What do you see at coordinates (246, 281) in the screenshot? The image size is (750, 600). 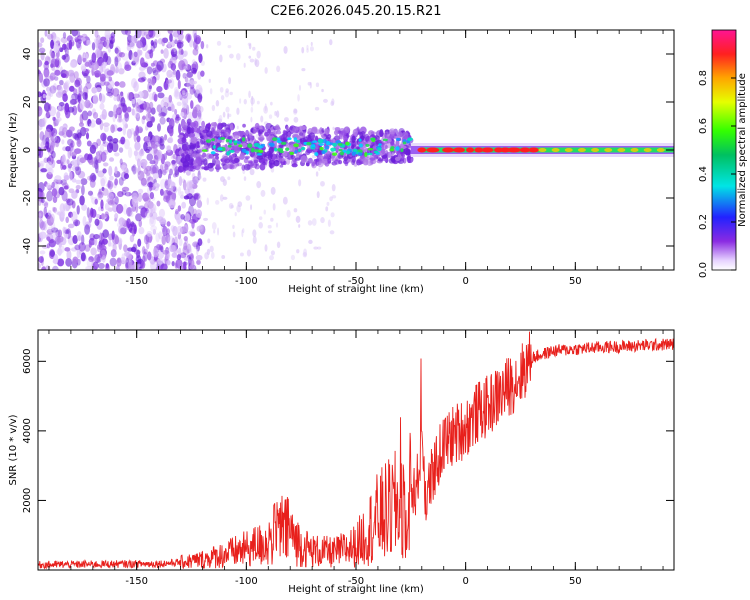 I see `spectrogram-xtick-label: -100` at bounding box center [246, 281].